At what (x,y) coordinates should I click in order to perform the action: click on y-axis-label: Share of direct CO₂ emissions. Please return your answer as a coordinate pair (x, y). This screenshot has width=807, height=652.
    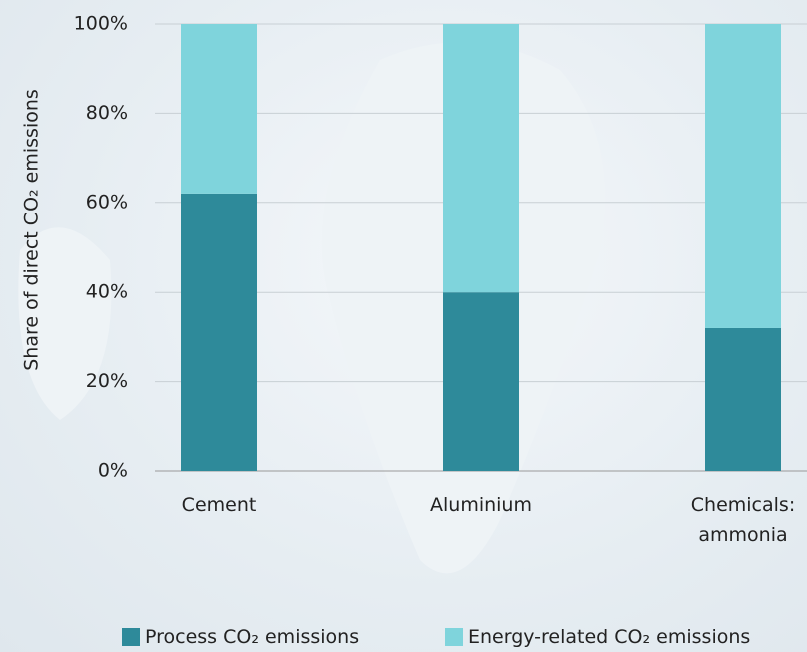
    Looking at the image, I should click on (32, 230).